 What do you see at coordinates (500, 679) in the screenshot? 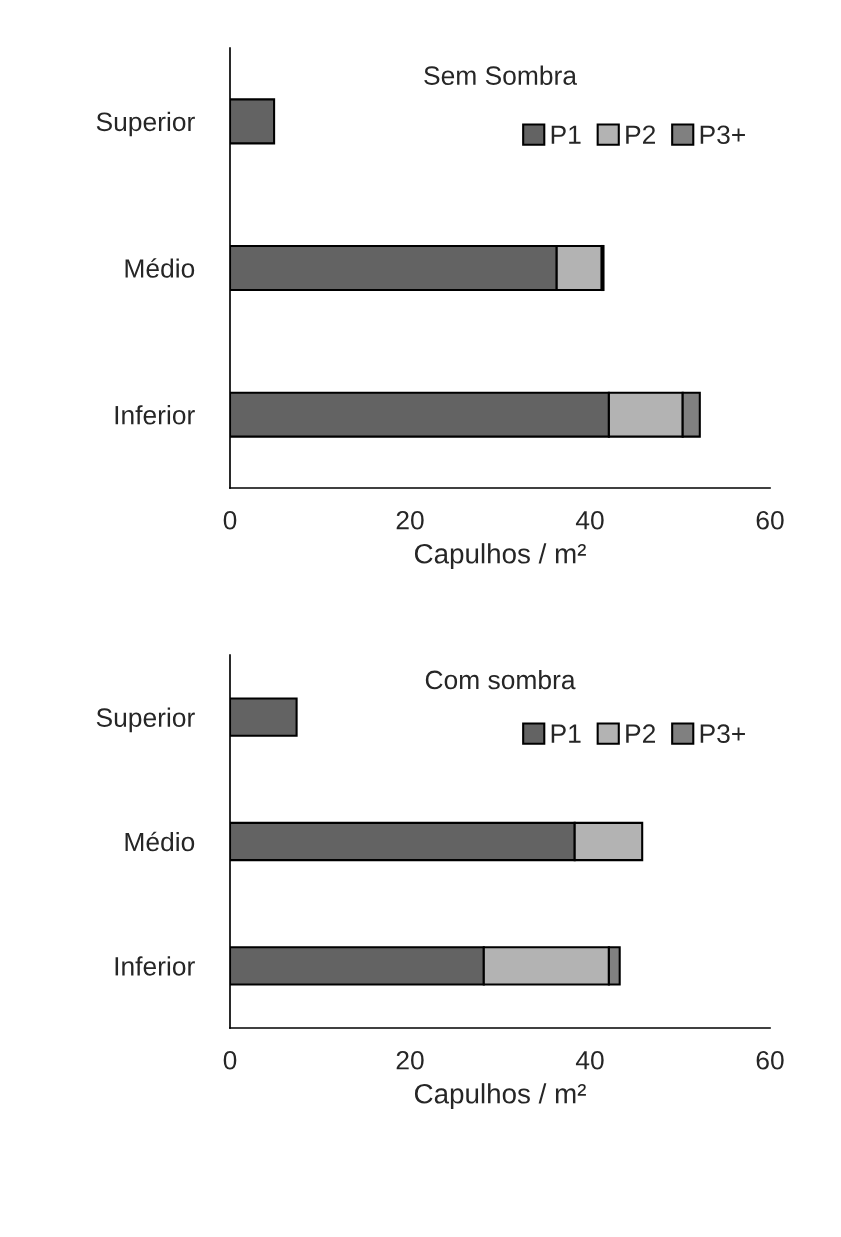
I see `chart-title: Com sombra` at bounding box center [500, 679].